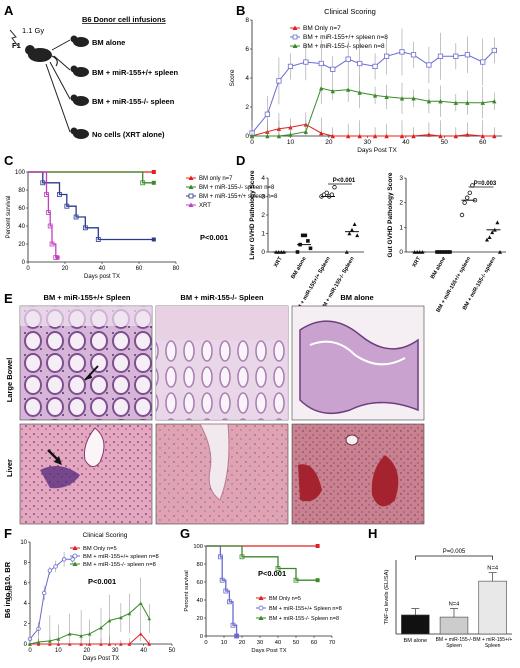 The height and width of the screenshot is (668, 520). Describe the element at coordinates (87, 297) in the screenshot. I see `panel-e-col-1: BM + miR-155+/+ Spleen` at that location.